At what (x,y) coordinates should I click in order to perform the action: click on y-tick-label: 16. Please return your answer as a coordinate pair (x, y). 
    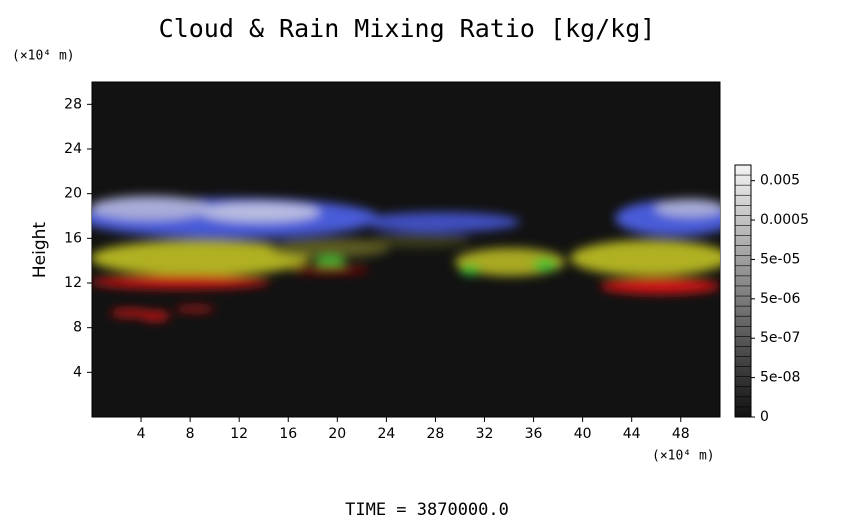
    Looking at the image, I should click on (73, 238).